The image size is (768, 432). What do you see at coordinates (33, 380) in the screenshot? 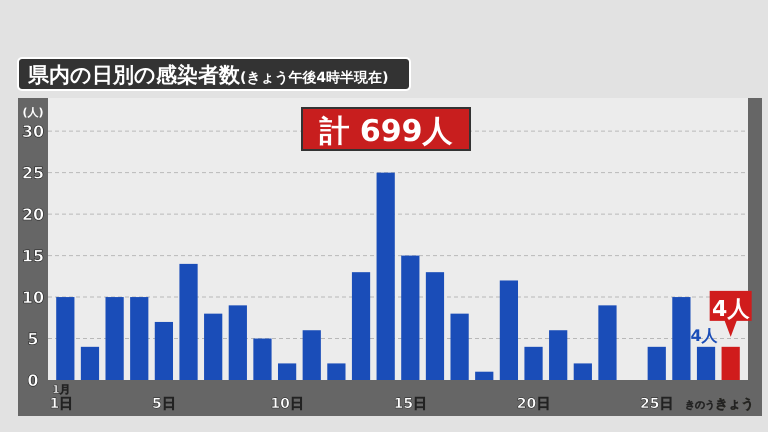
I see `y-tick-label: 0` at bounding box center [33, 380].